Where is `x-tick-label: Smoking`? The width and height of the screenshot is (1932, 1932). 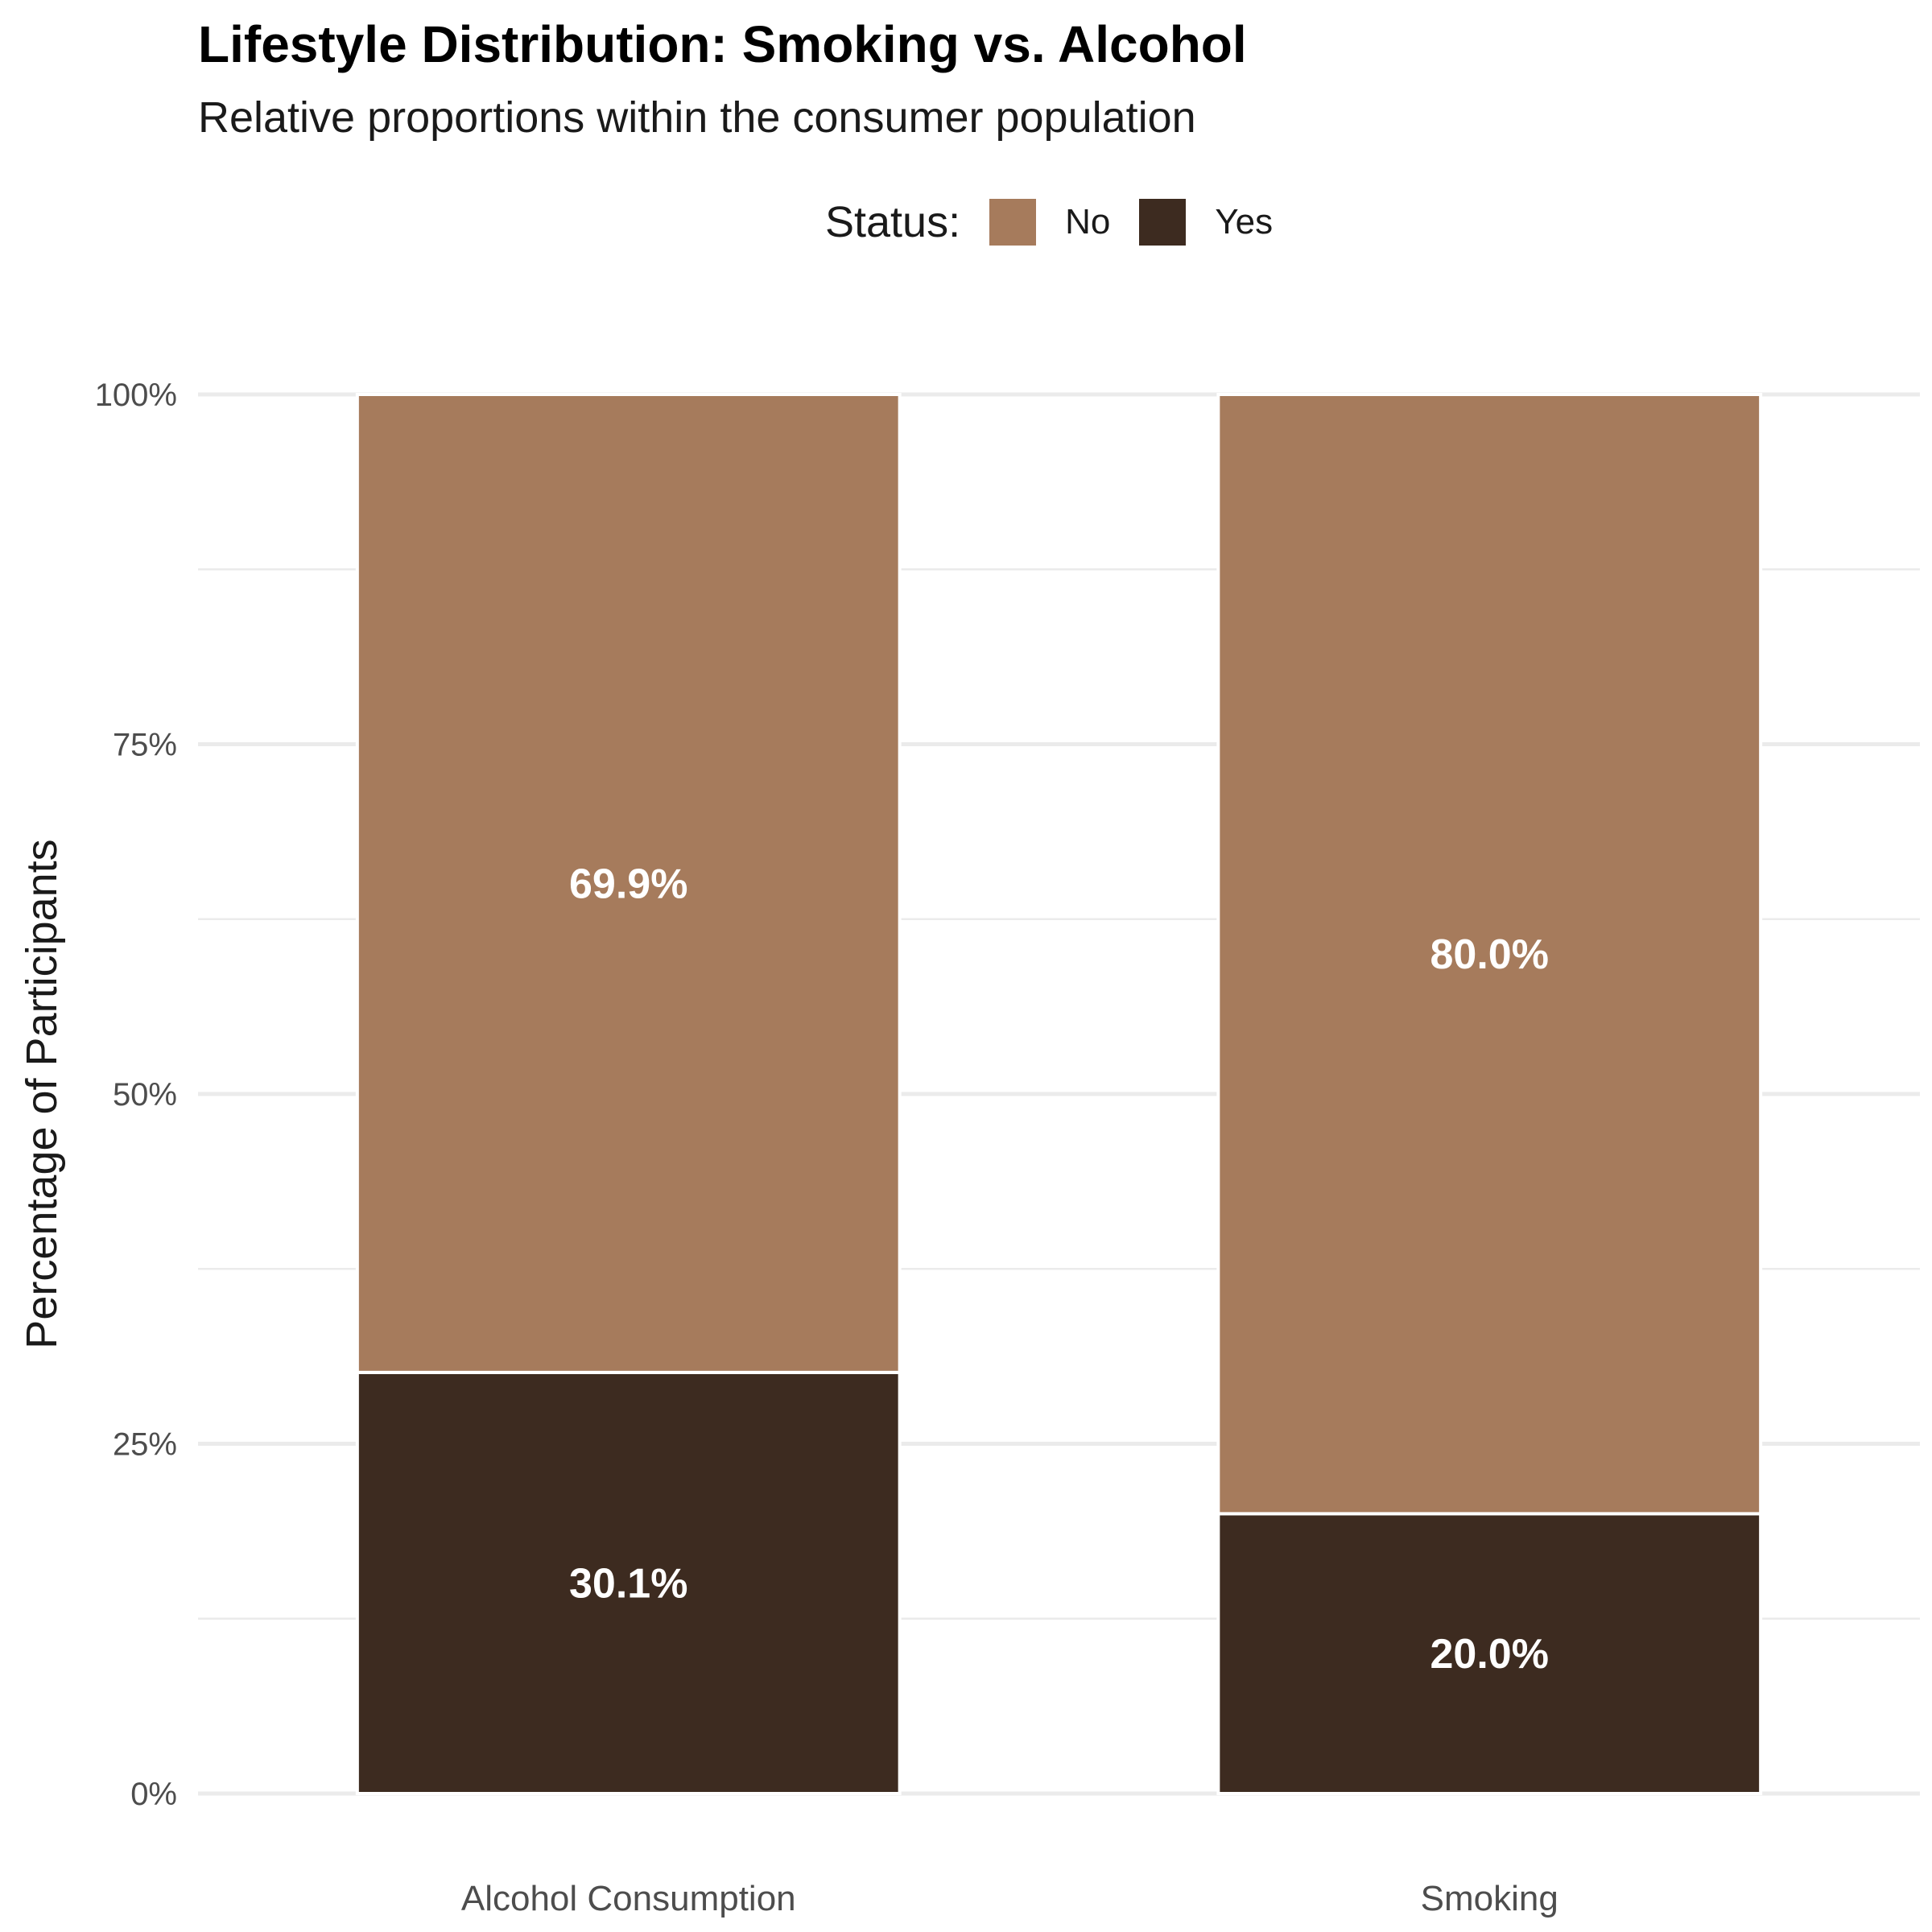
x-tick-label: Smoking is located at coordinates (1489, 1898).